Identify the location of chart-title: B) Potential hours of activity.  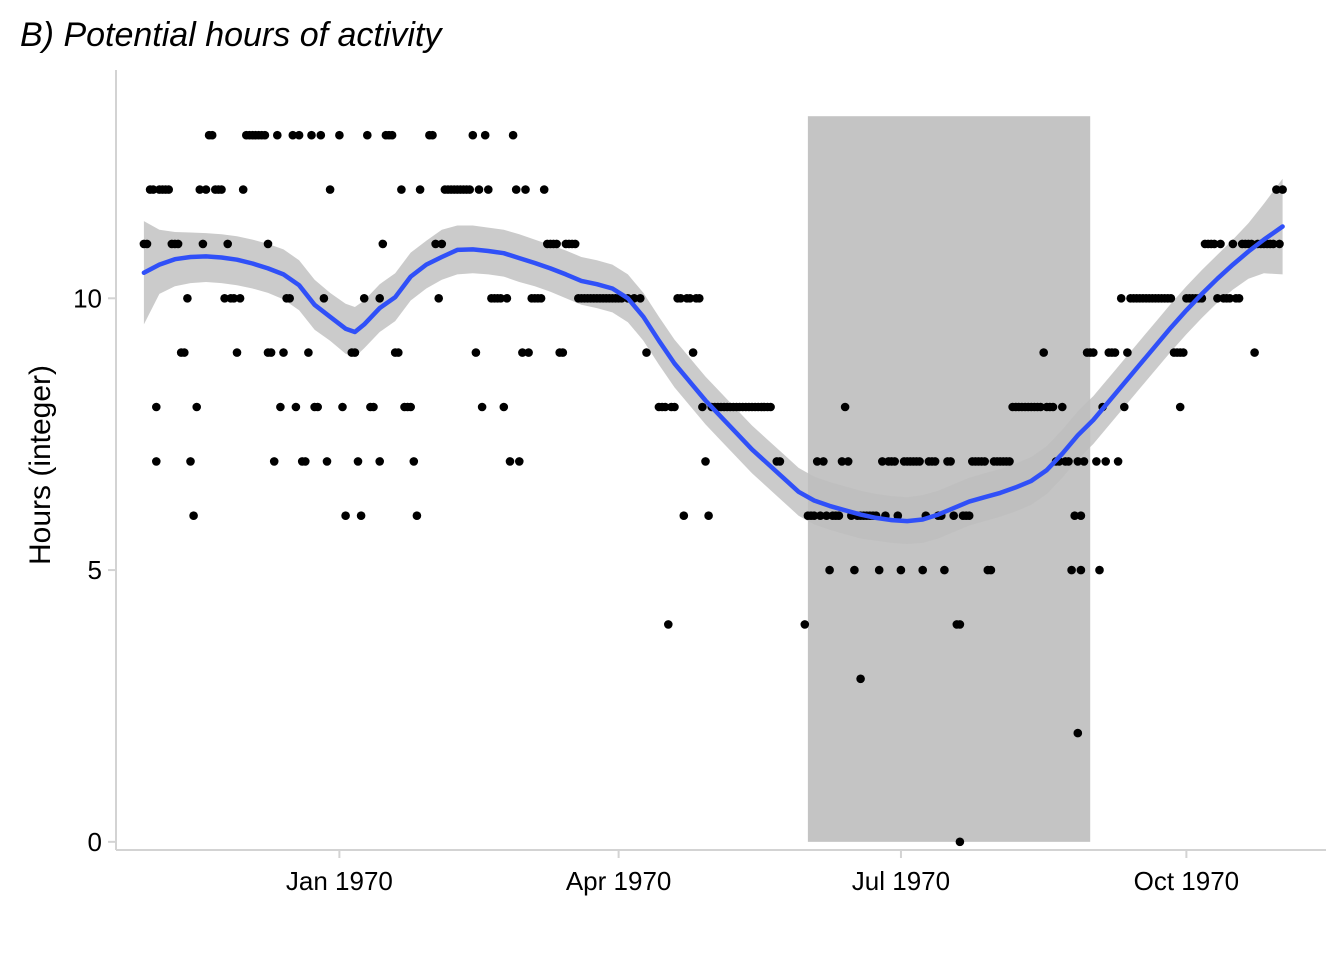
(231, 35).